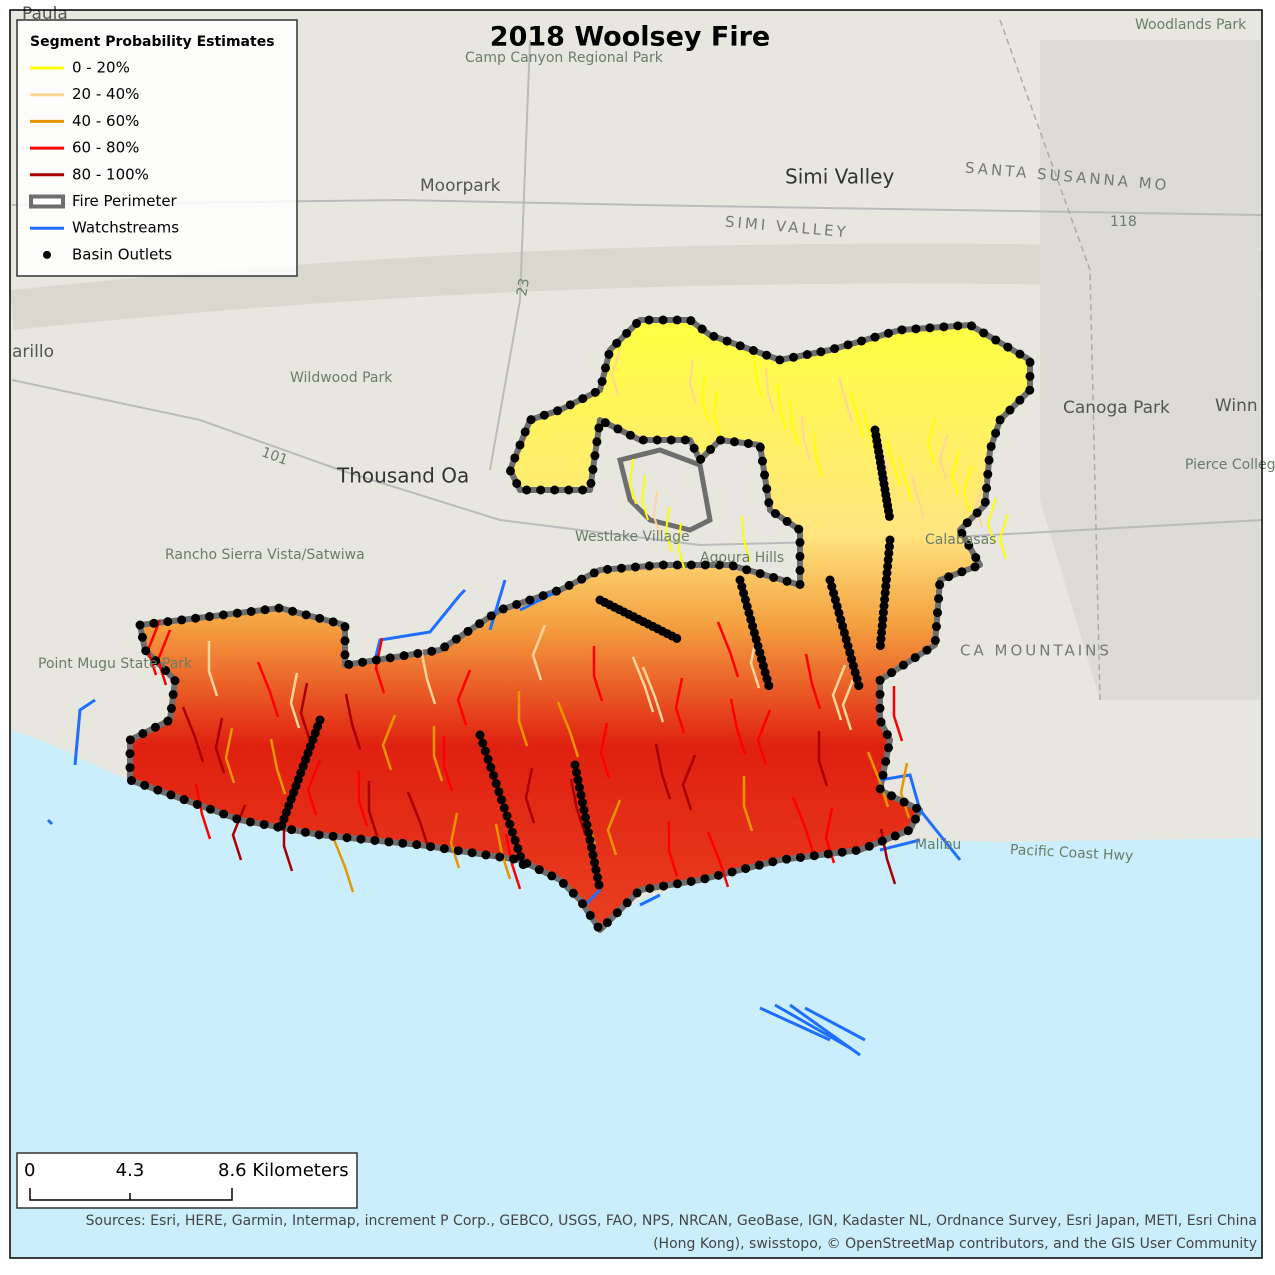 The image size is (1275, 1275). What do you see at coordinates (110, 174) in the screenshot?
I see `legend-label: 80 - 100%` at bounding box center [110, 174].